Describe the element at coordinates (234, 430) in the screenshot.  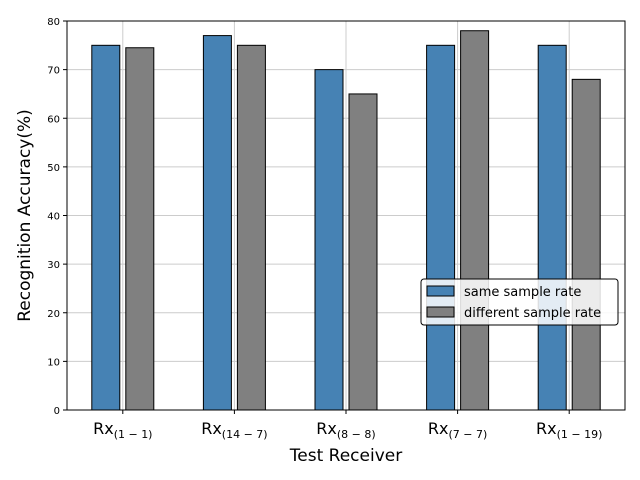
I see `x-tick-label: Rx(14 − 7)` at that location.